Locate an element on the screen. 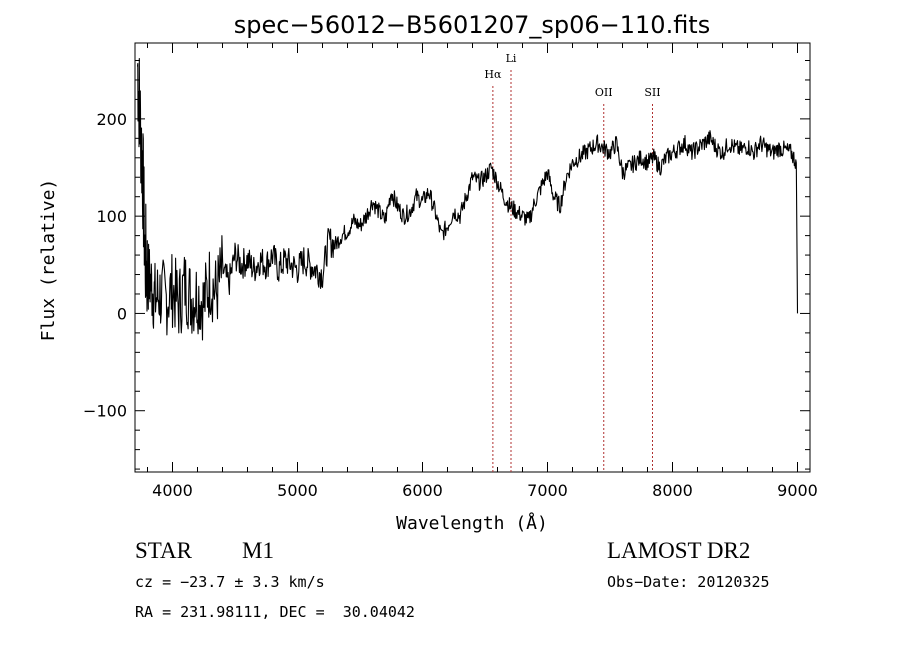  x-tick-label: 8000 is located at coordinates (672, 490).